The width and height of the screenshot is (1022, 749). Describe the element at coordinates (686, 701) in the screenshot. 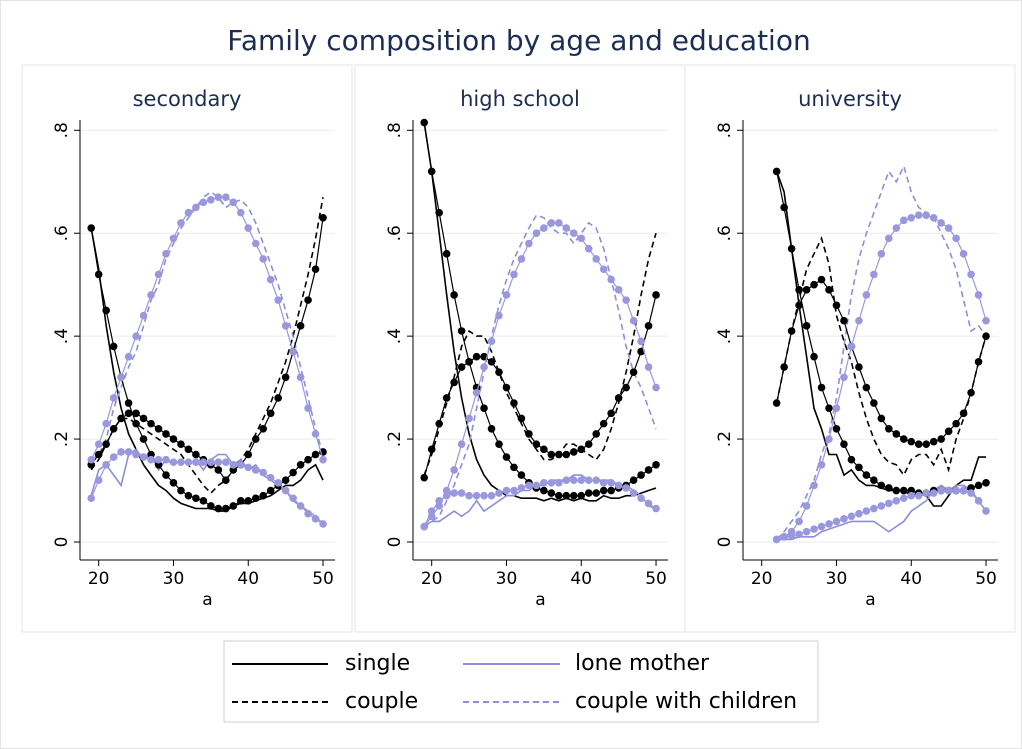

I see `legend-label: couple with children` at that location.